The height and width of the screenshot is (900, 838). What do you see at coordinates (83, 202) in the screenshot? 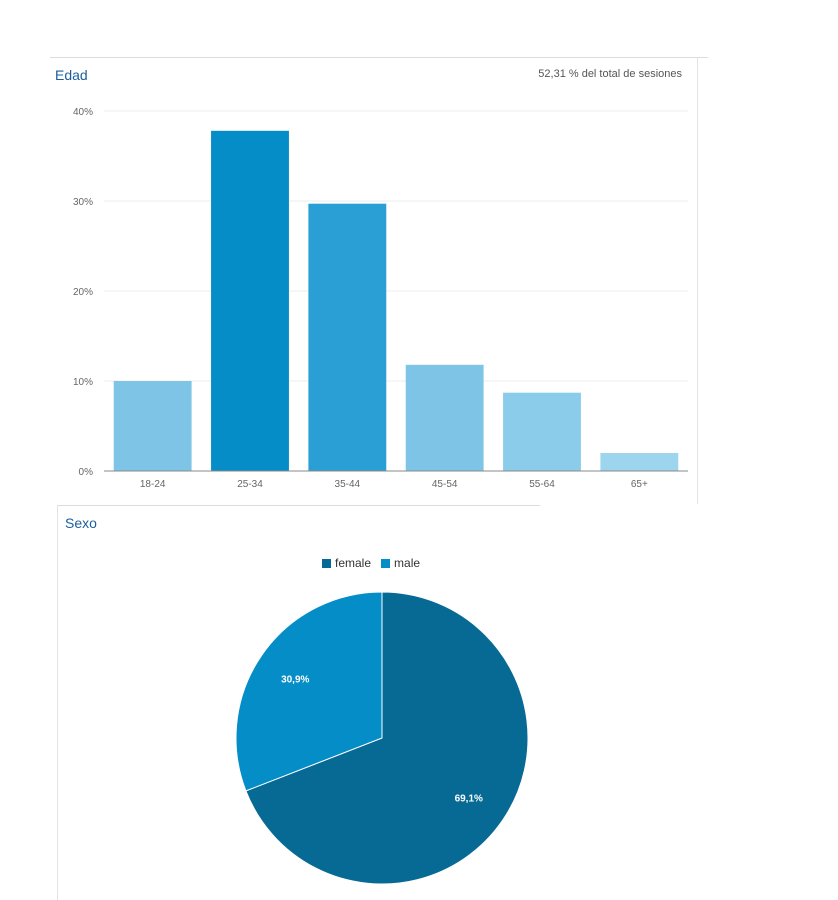
I see `y-tick-label: 30%` at bounding box center [83, 202].